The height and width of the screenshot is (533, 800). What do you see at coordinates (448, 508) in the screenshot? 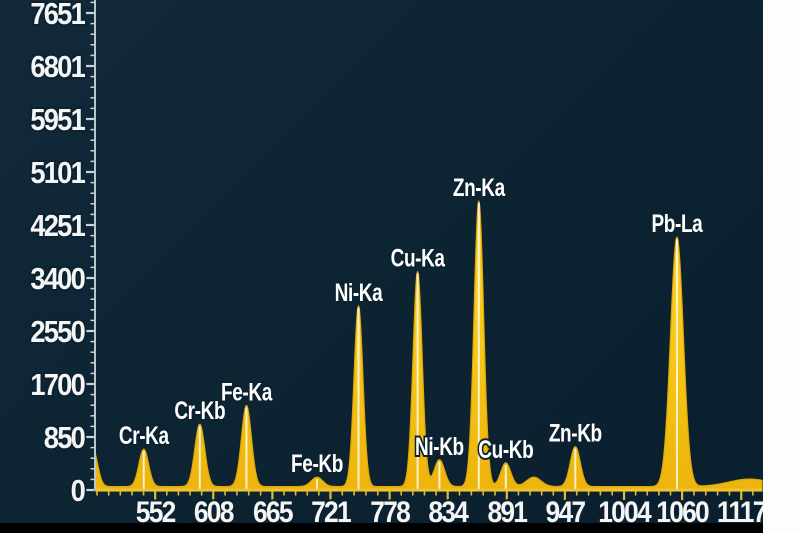
I see `x-tick-label: 834` at bounding box center [448, 508].